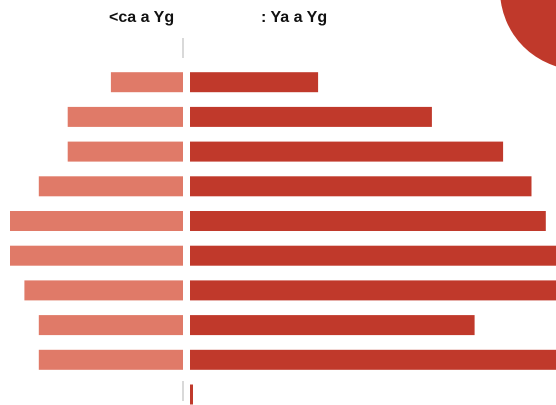 The image size is (556, 405). I want to click on right-series-header: : Ya a Yg, so click(294, 17).